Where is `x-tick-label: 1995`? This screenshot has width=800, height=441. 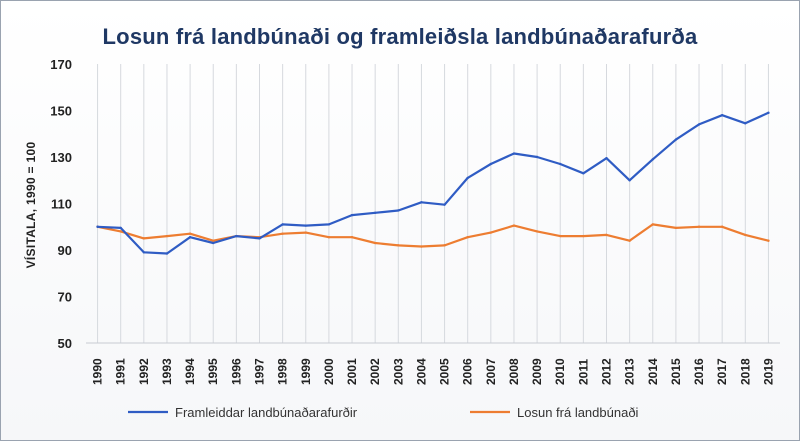 x-tick-label: 1995 is located at coordinates (213, 371).